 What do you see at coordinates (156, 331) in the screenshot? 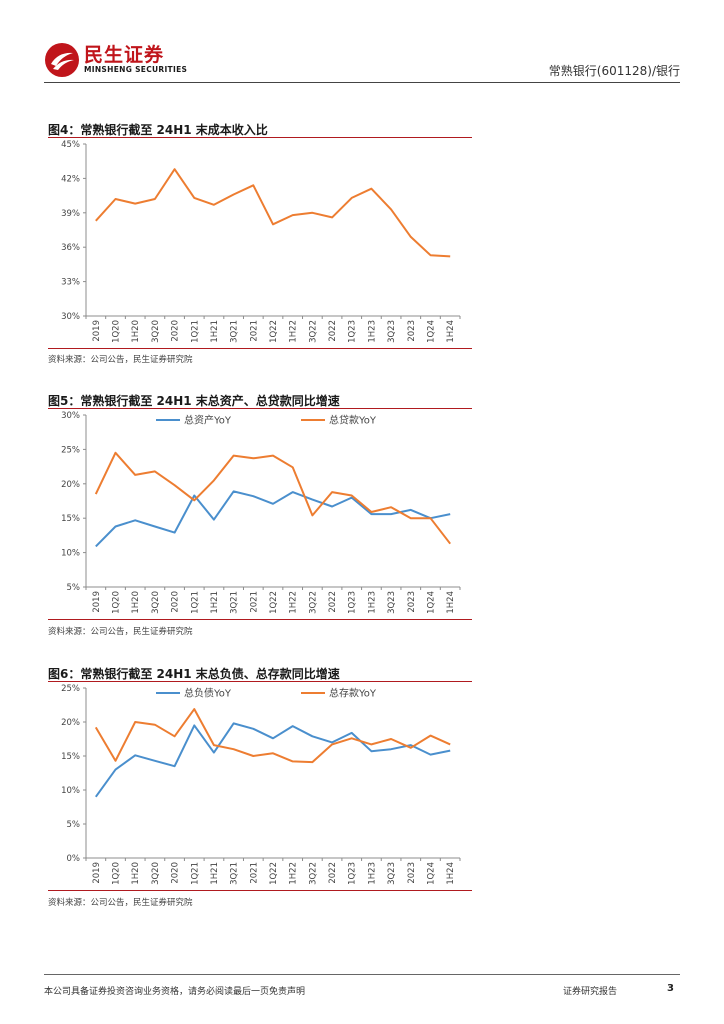
I see `fig4-x-tick-label: 3Q20` at bounding box center [156, 331].